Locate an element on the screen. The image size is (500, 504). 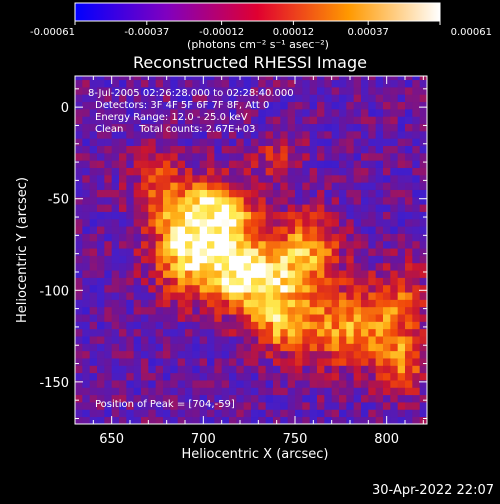
colorbar-units-label: (photons cm⁻² s⁻¹ asec⁻²) is located at coordinates (258, 44).